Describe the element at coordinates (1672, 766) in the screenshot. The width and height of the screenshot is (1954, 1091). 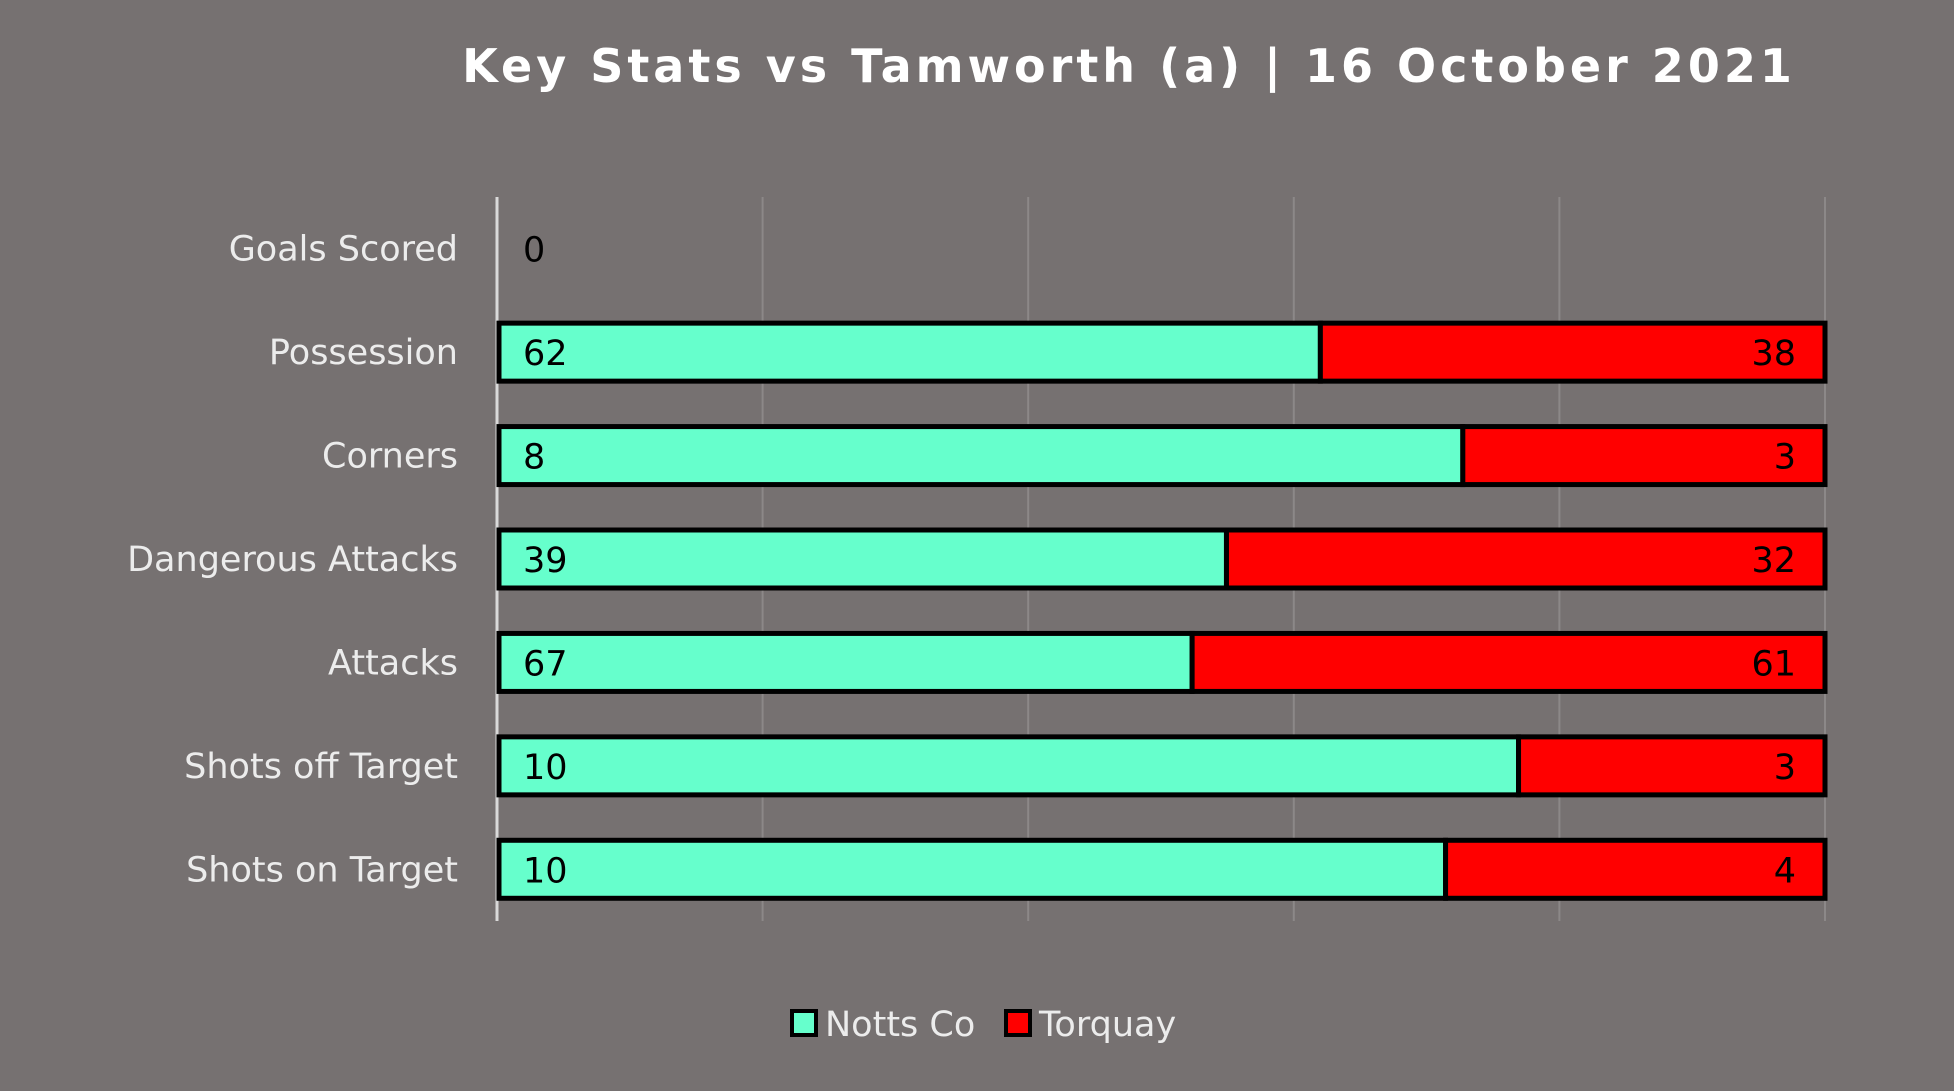
I see `bar-torquay-shots-off-target` at that location.